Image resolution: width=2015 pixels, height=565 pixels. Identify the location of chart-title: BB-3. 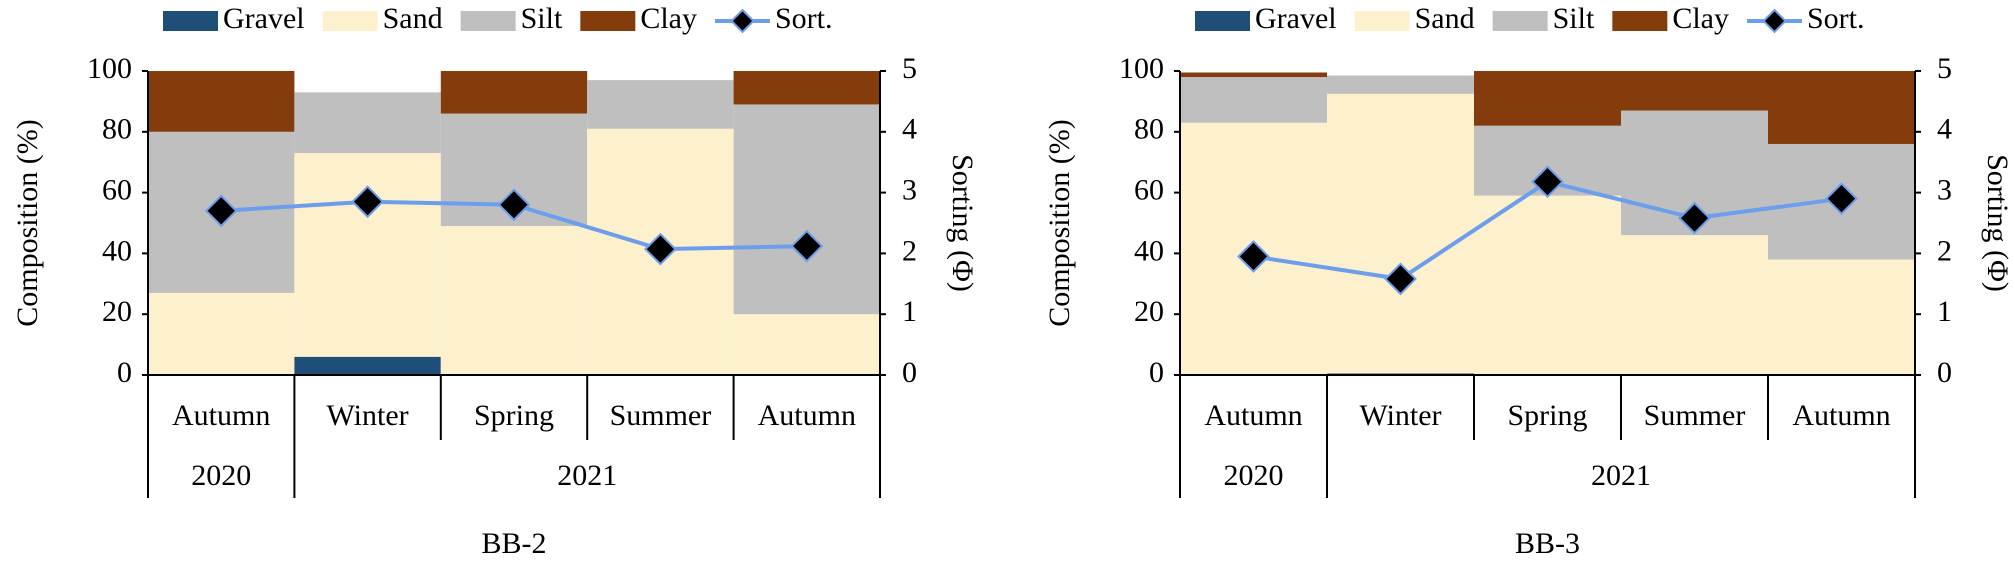
(1547, 543).